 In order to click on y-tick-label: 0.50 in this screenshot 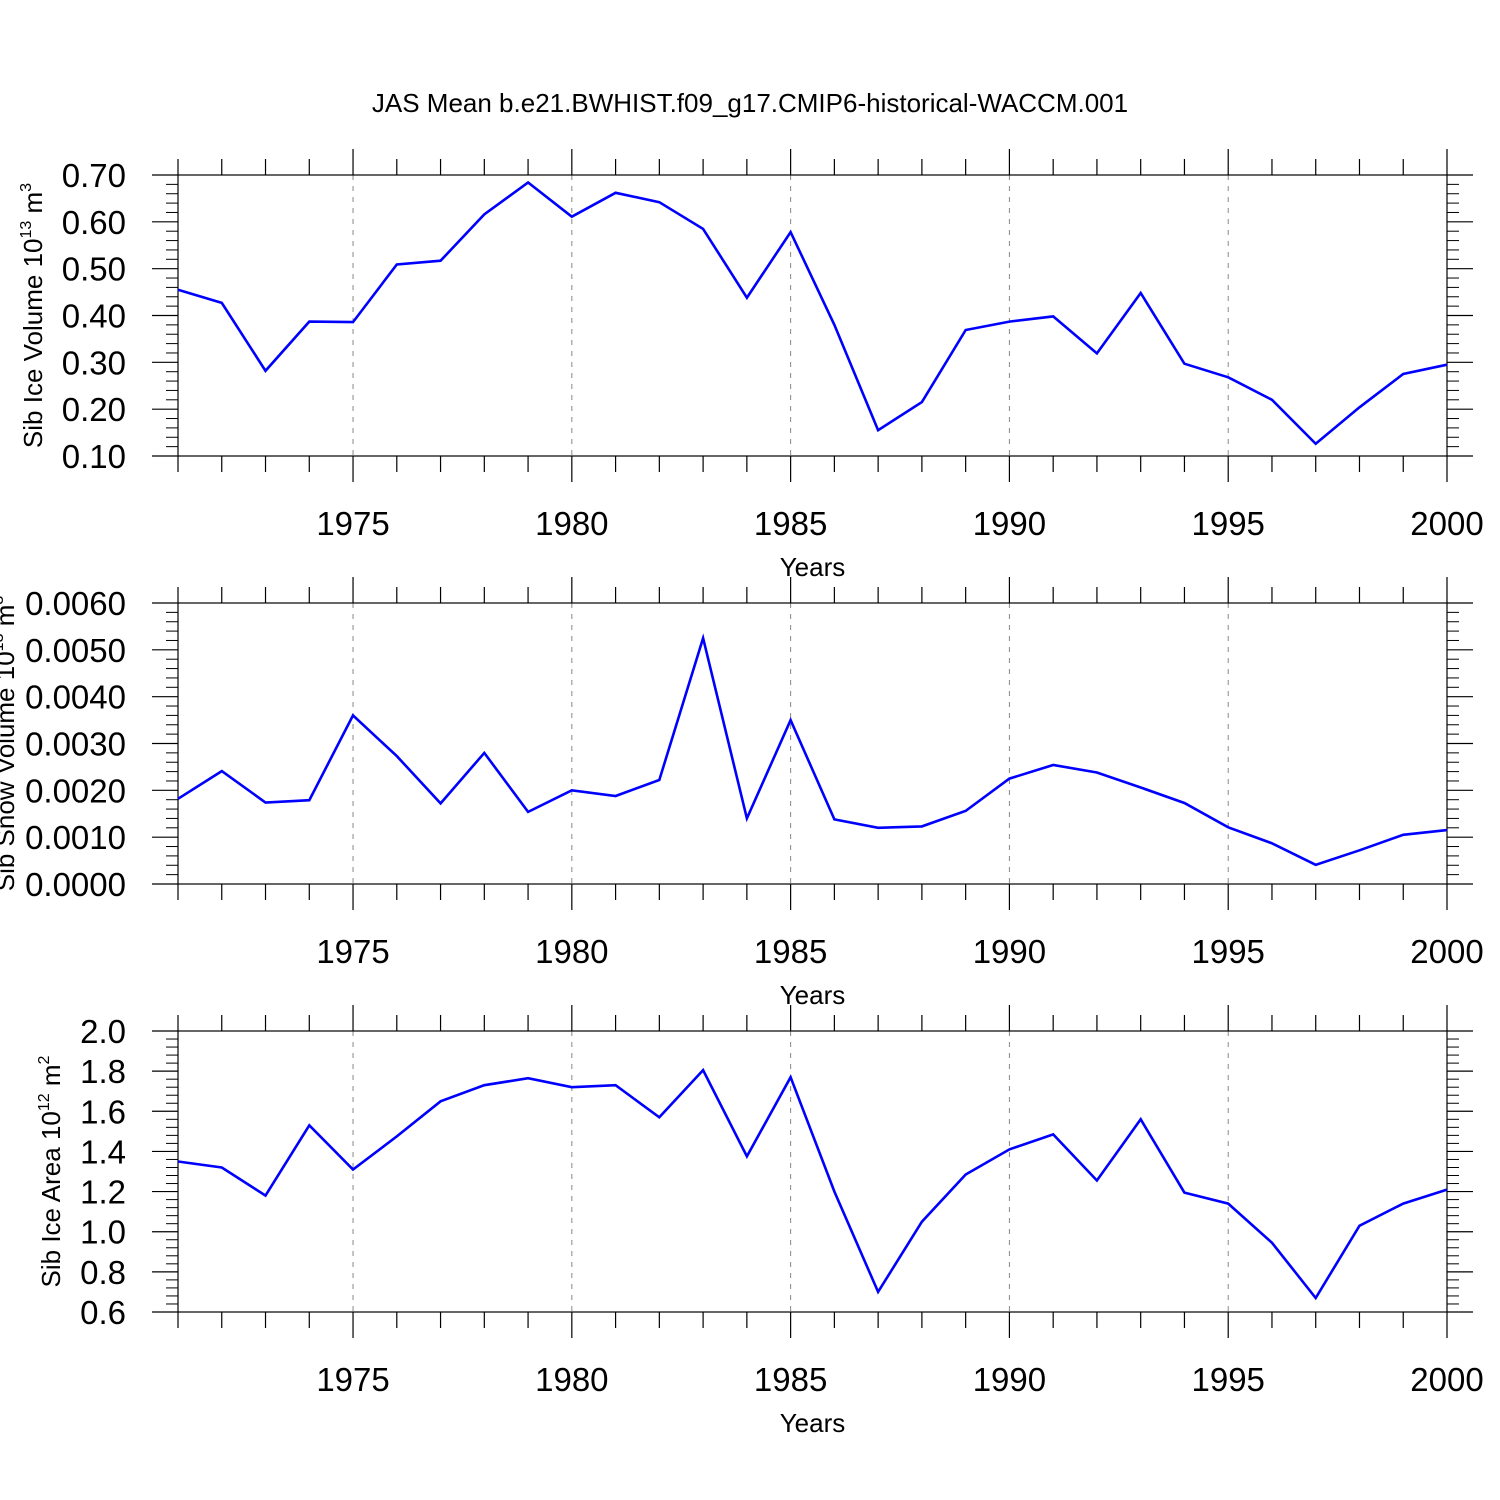, I will do `click(94, 269)`.